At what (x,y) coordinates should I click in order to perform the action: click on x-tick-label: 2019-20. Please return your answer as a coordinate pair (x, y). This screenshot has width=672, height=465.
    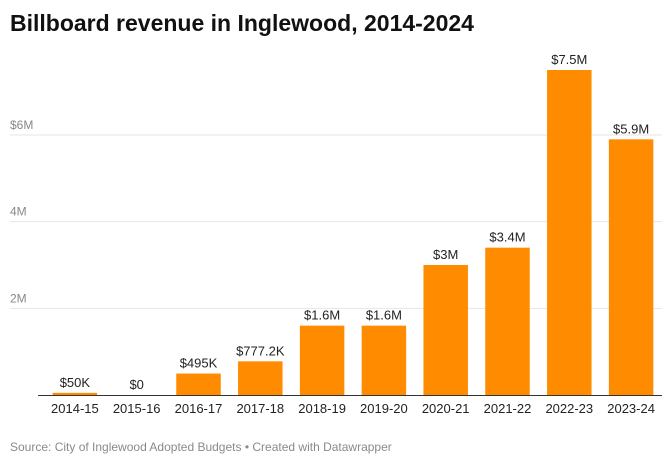
    Looking at the image, I should click on (384, 408).